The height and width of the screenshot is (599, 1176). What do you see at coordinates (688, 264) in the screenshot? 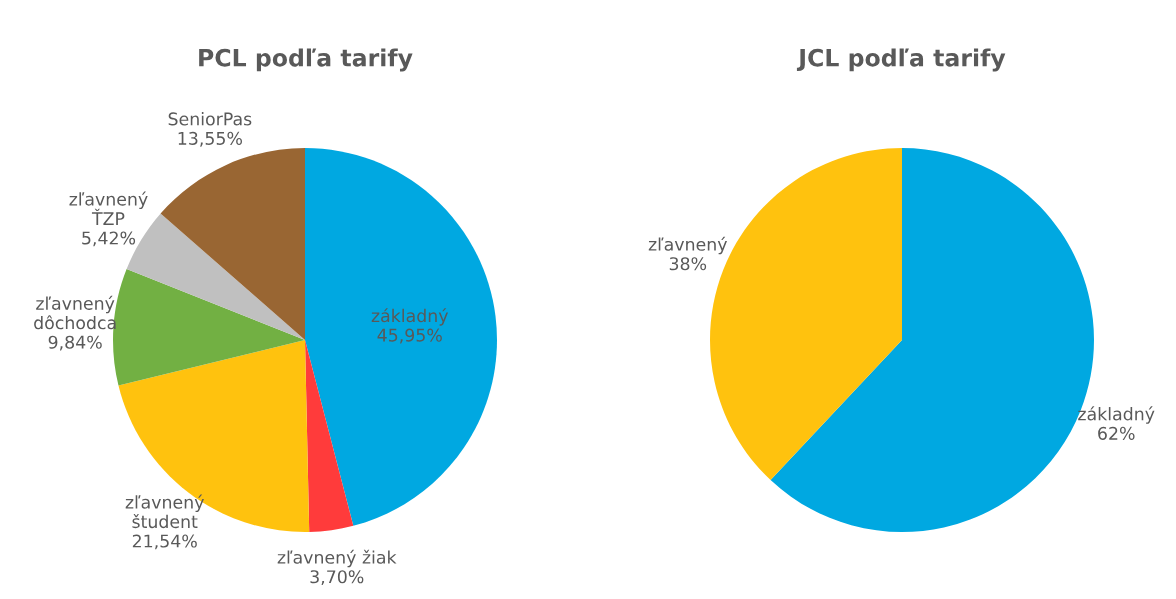
I see `data-label: 38%` at bounding box center [688, 264].